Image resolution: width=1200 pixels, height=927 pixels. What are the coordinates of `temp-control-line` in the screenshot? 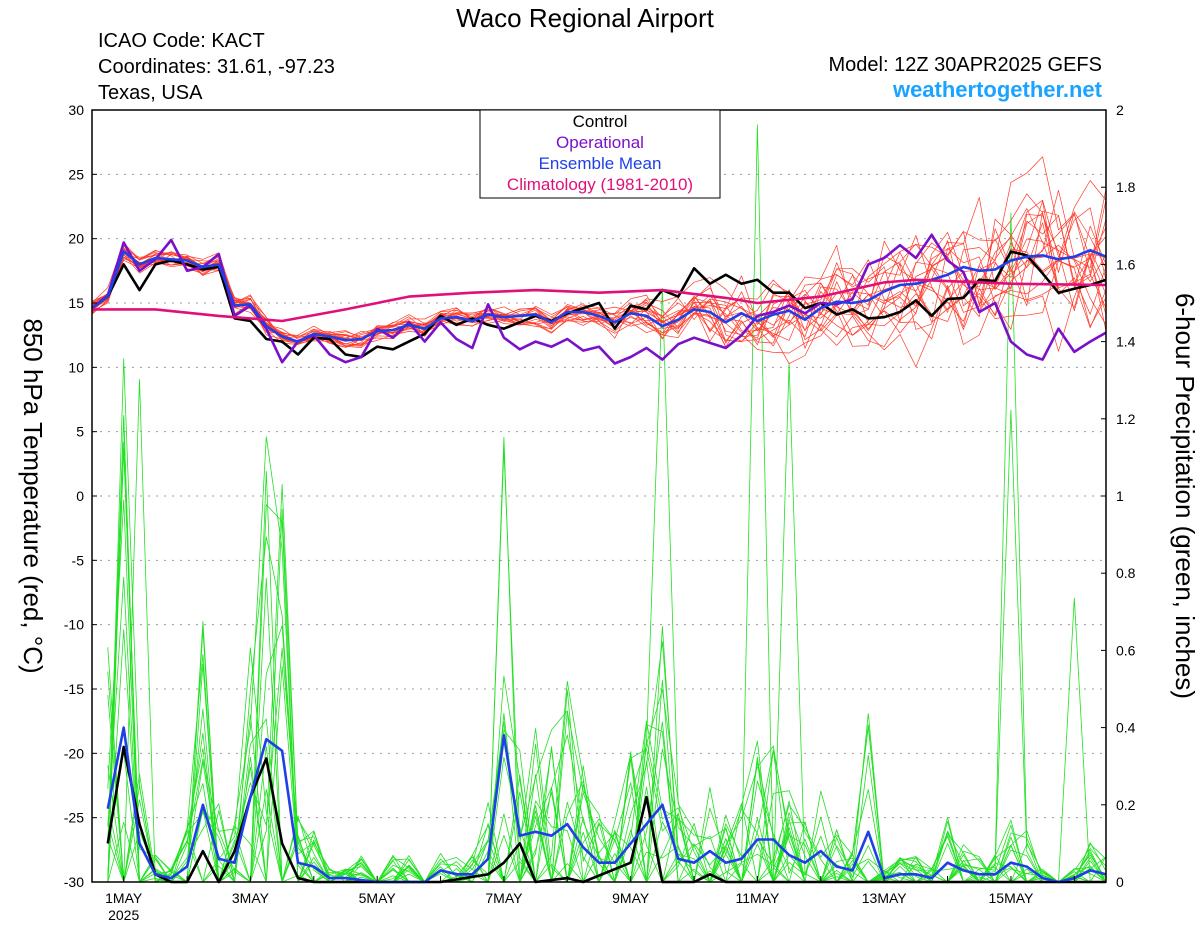 It's located at (599, 304).